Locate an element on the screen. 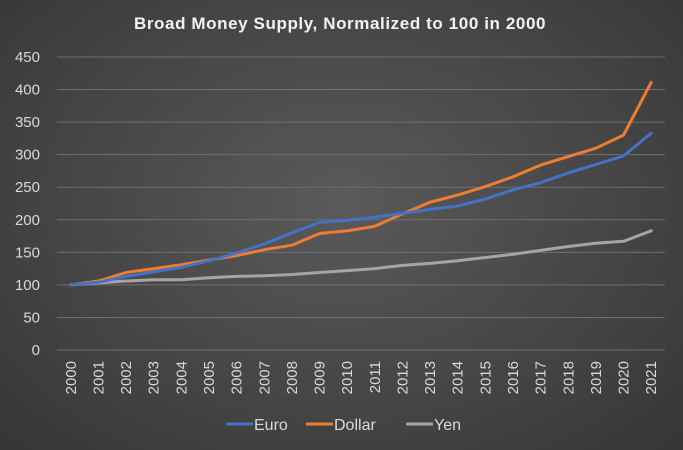  x-tick-label: 2020 is located at coordinates (624, 377).